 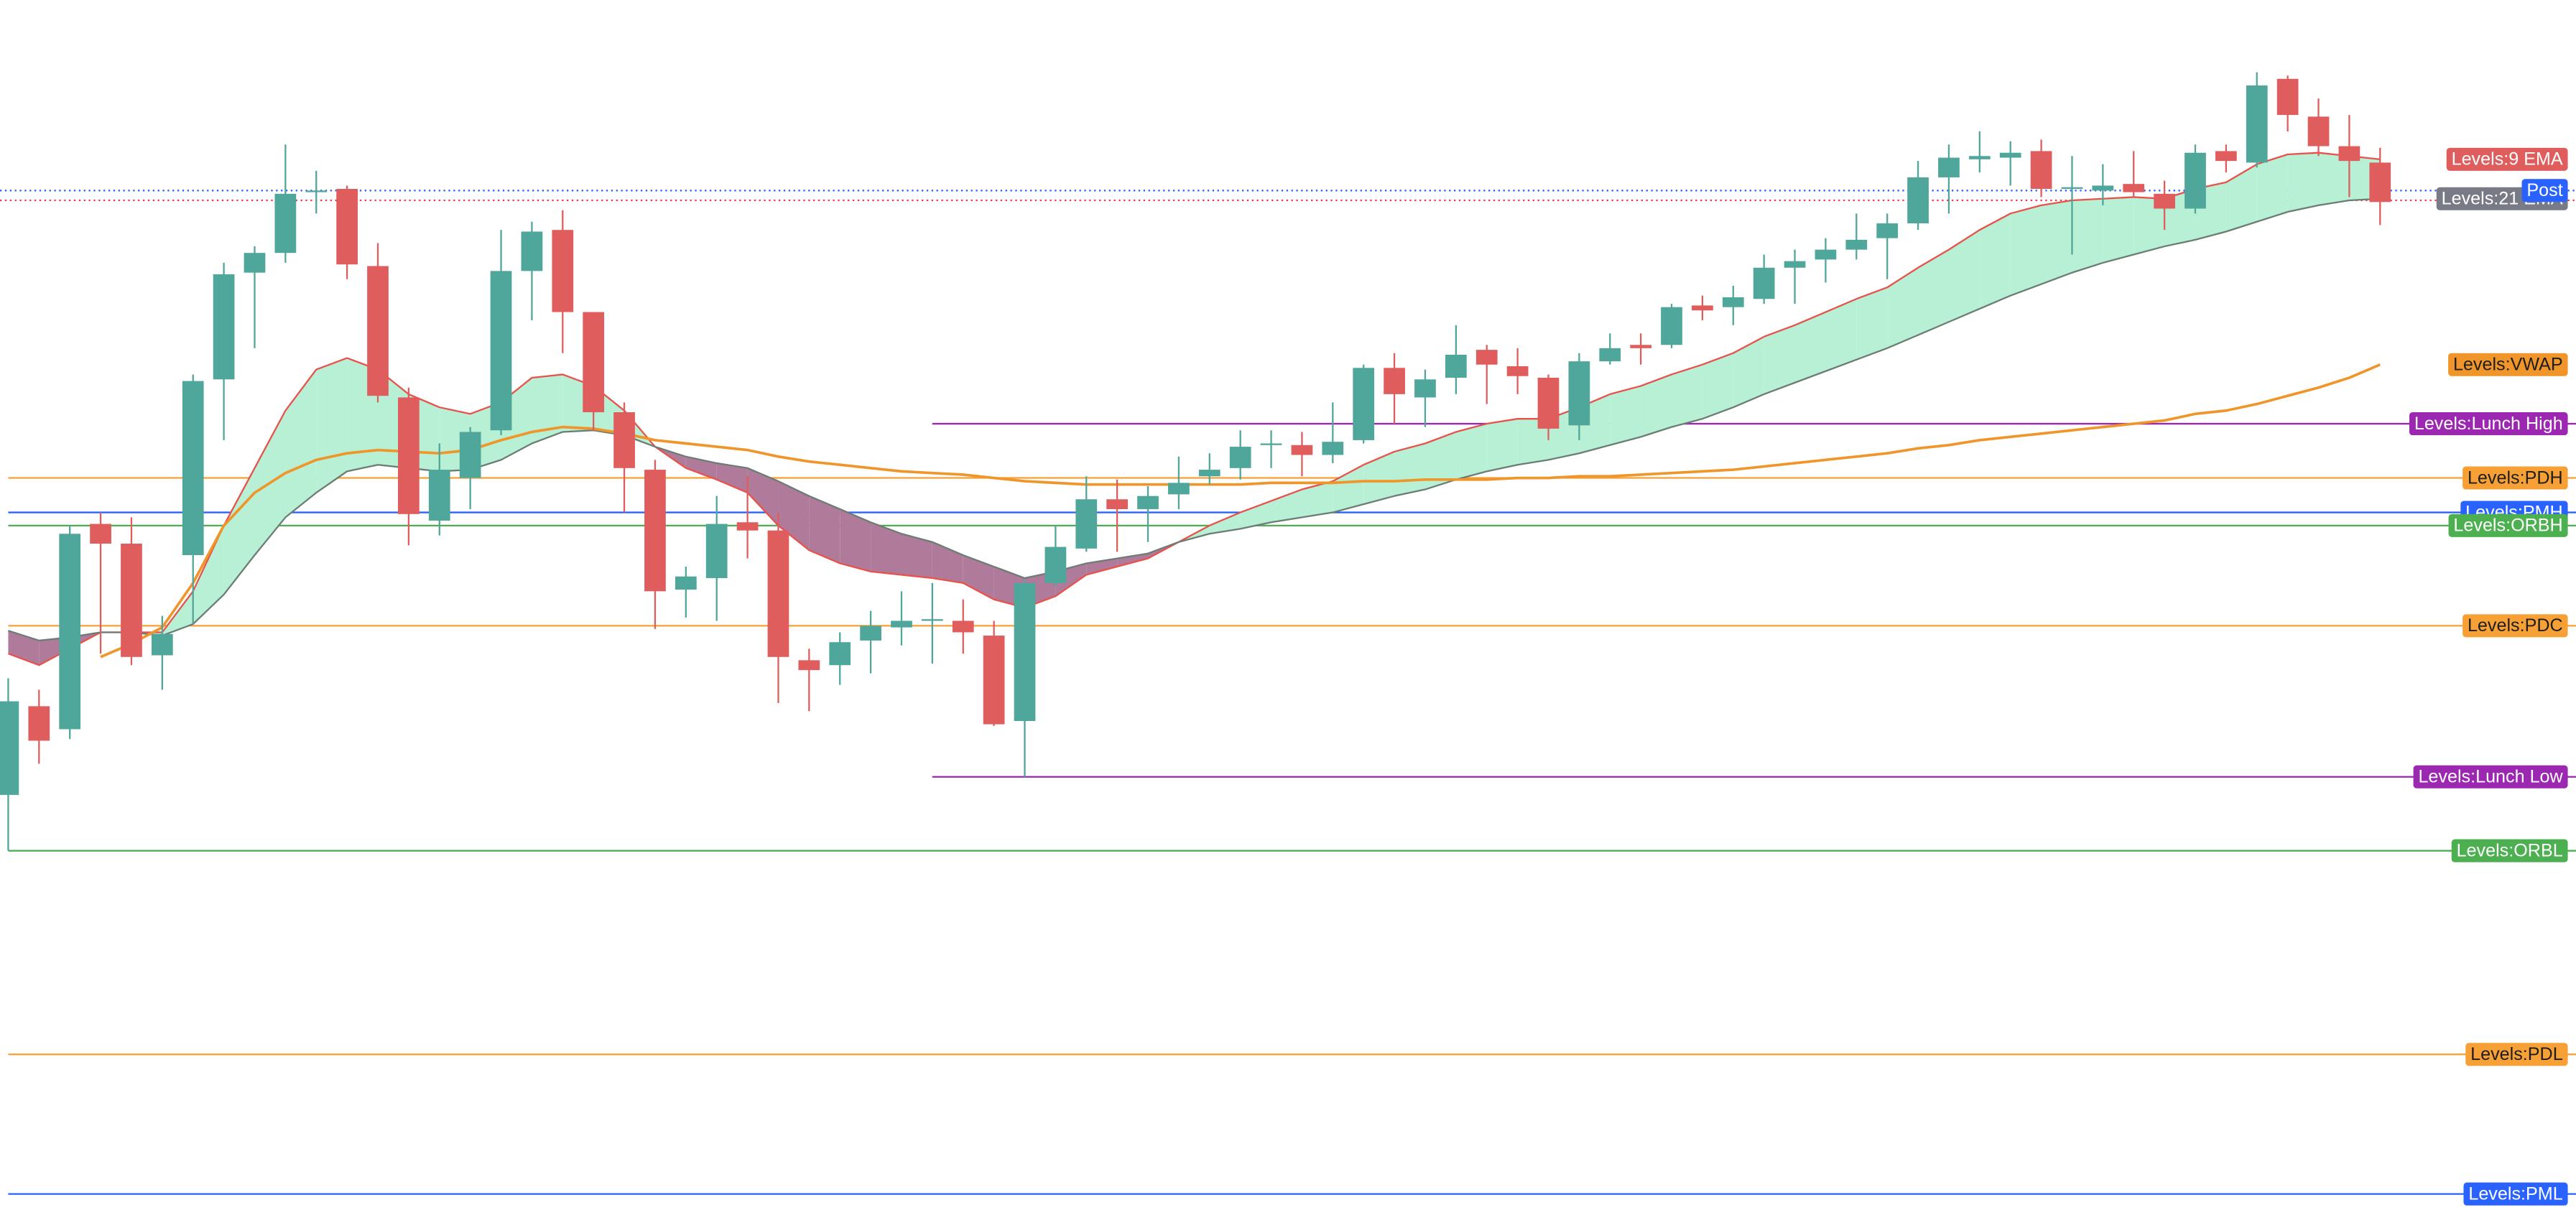 What do you see at coordinates (2488, 424) in the screenshot?
I see `tag-label: Levels:Lunch High` at bounding box center [2488, 424].